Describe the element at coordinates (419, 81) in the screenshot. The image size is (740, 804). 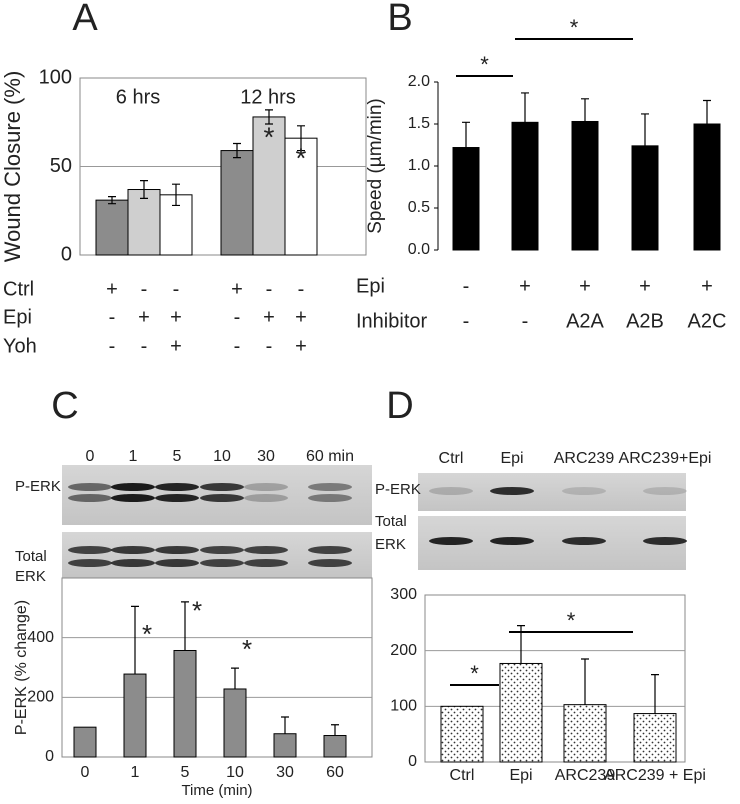
I see `y-tick-label: 2.0` at that location.